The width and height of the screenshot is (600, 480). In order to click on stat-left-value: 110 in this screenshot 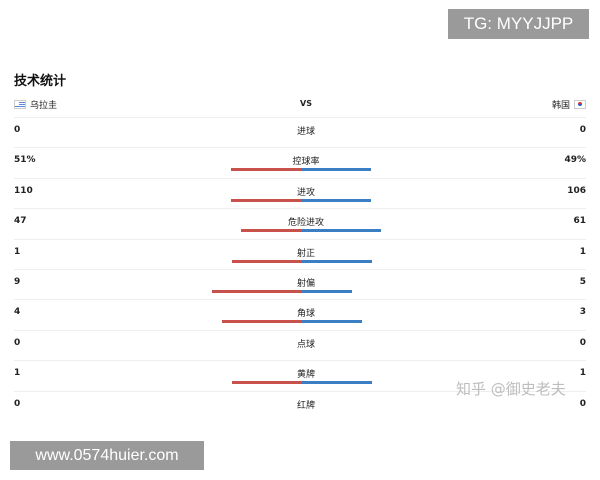, I will do `click(23, 190)`.